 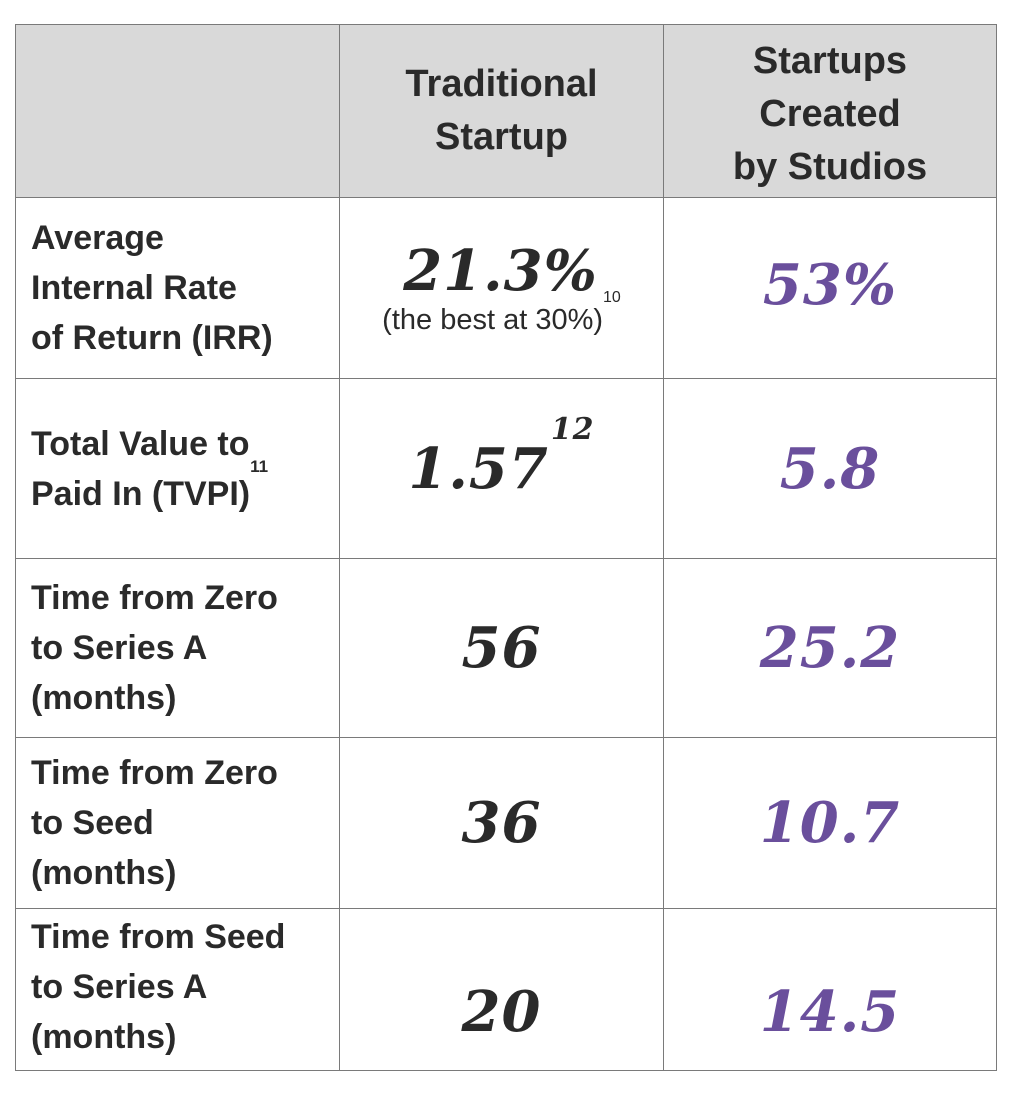 What do you see at coordinates (177, 288) in the screenshot?
I see `row-label: Average Internal Rate of Return (IRR)` at bounding box center [177, 288].